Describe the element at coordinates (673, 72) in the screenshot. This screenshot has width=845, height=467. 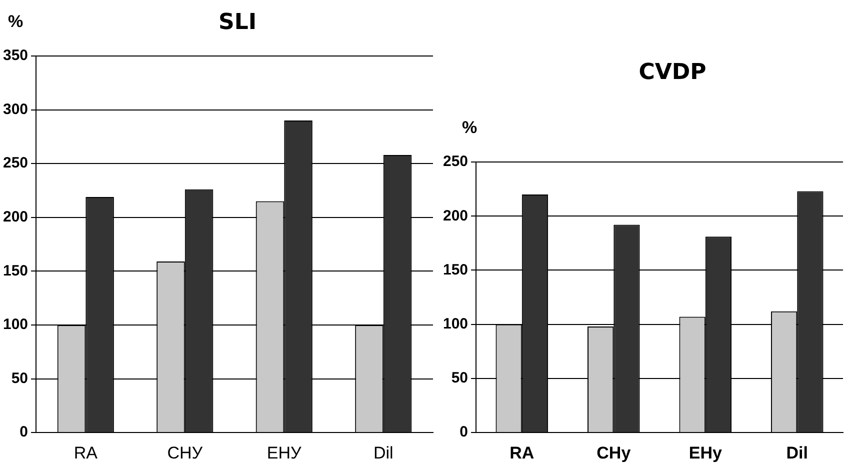
I see `chart-title: CVDP` at that location.